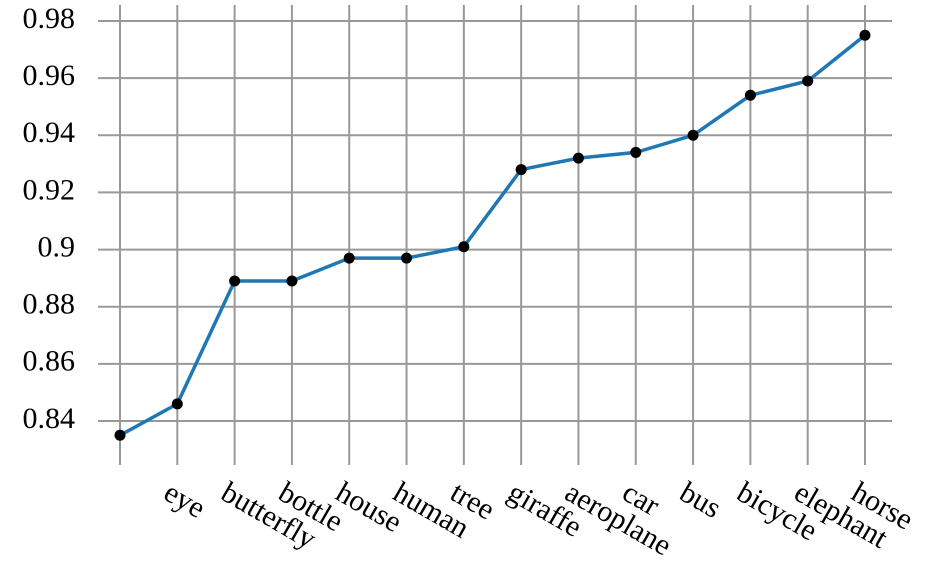 The image size is (936, 586). Describe the element at coordinates (57, 246) in the screenshot. I see `y-tick-label: 0.9` at that location.